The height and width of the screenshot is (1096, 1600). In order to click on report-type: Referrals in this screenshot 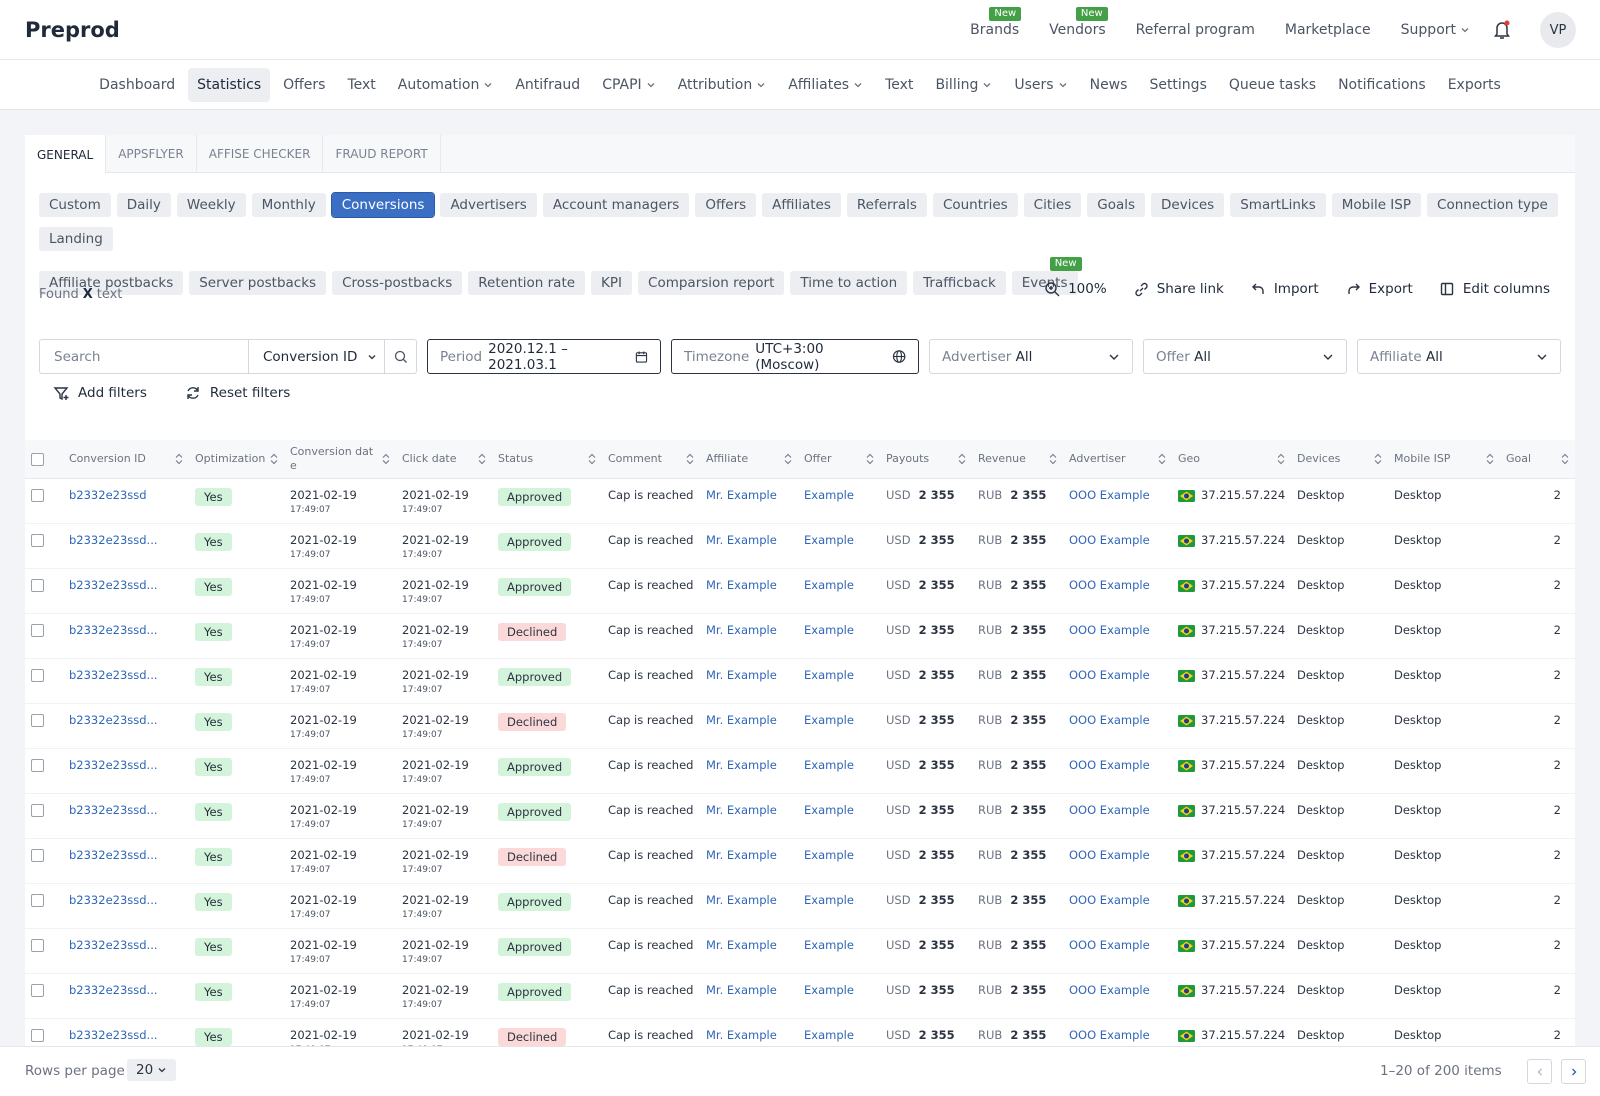, I will do `click(886, 205)`.